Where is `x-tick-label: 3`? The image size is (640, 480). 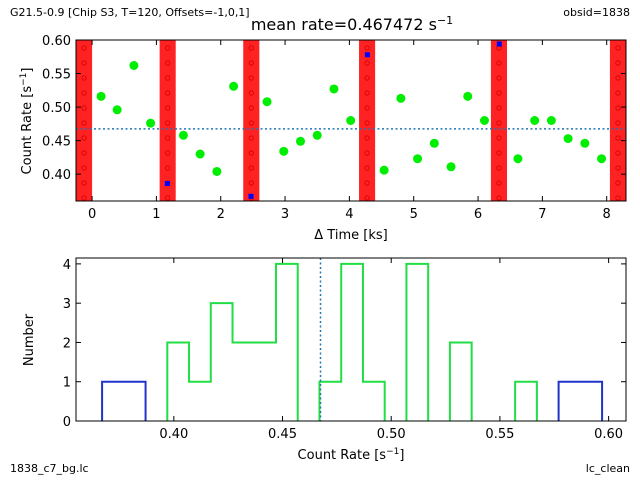 x-tick-label: 3 is located at coordinates (285, 214).